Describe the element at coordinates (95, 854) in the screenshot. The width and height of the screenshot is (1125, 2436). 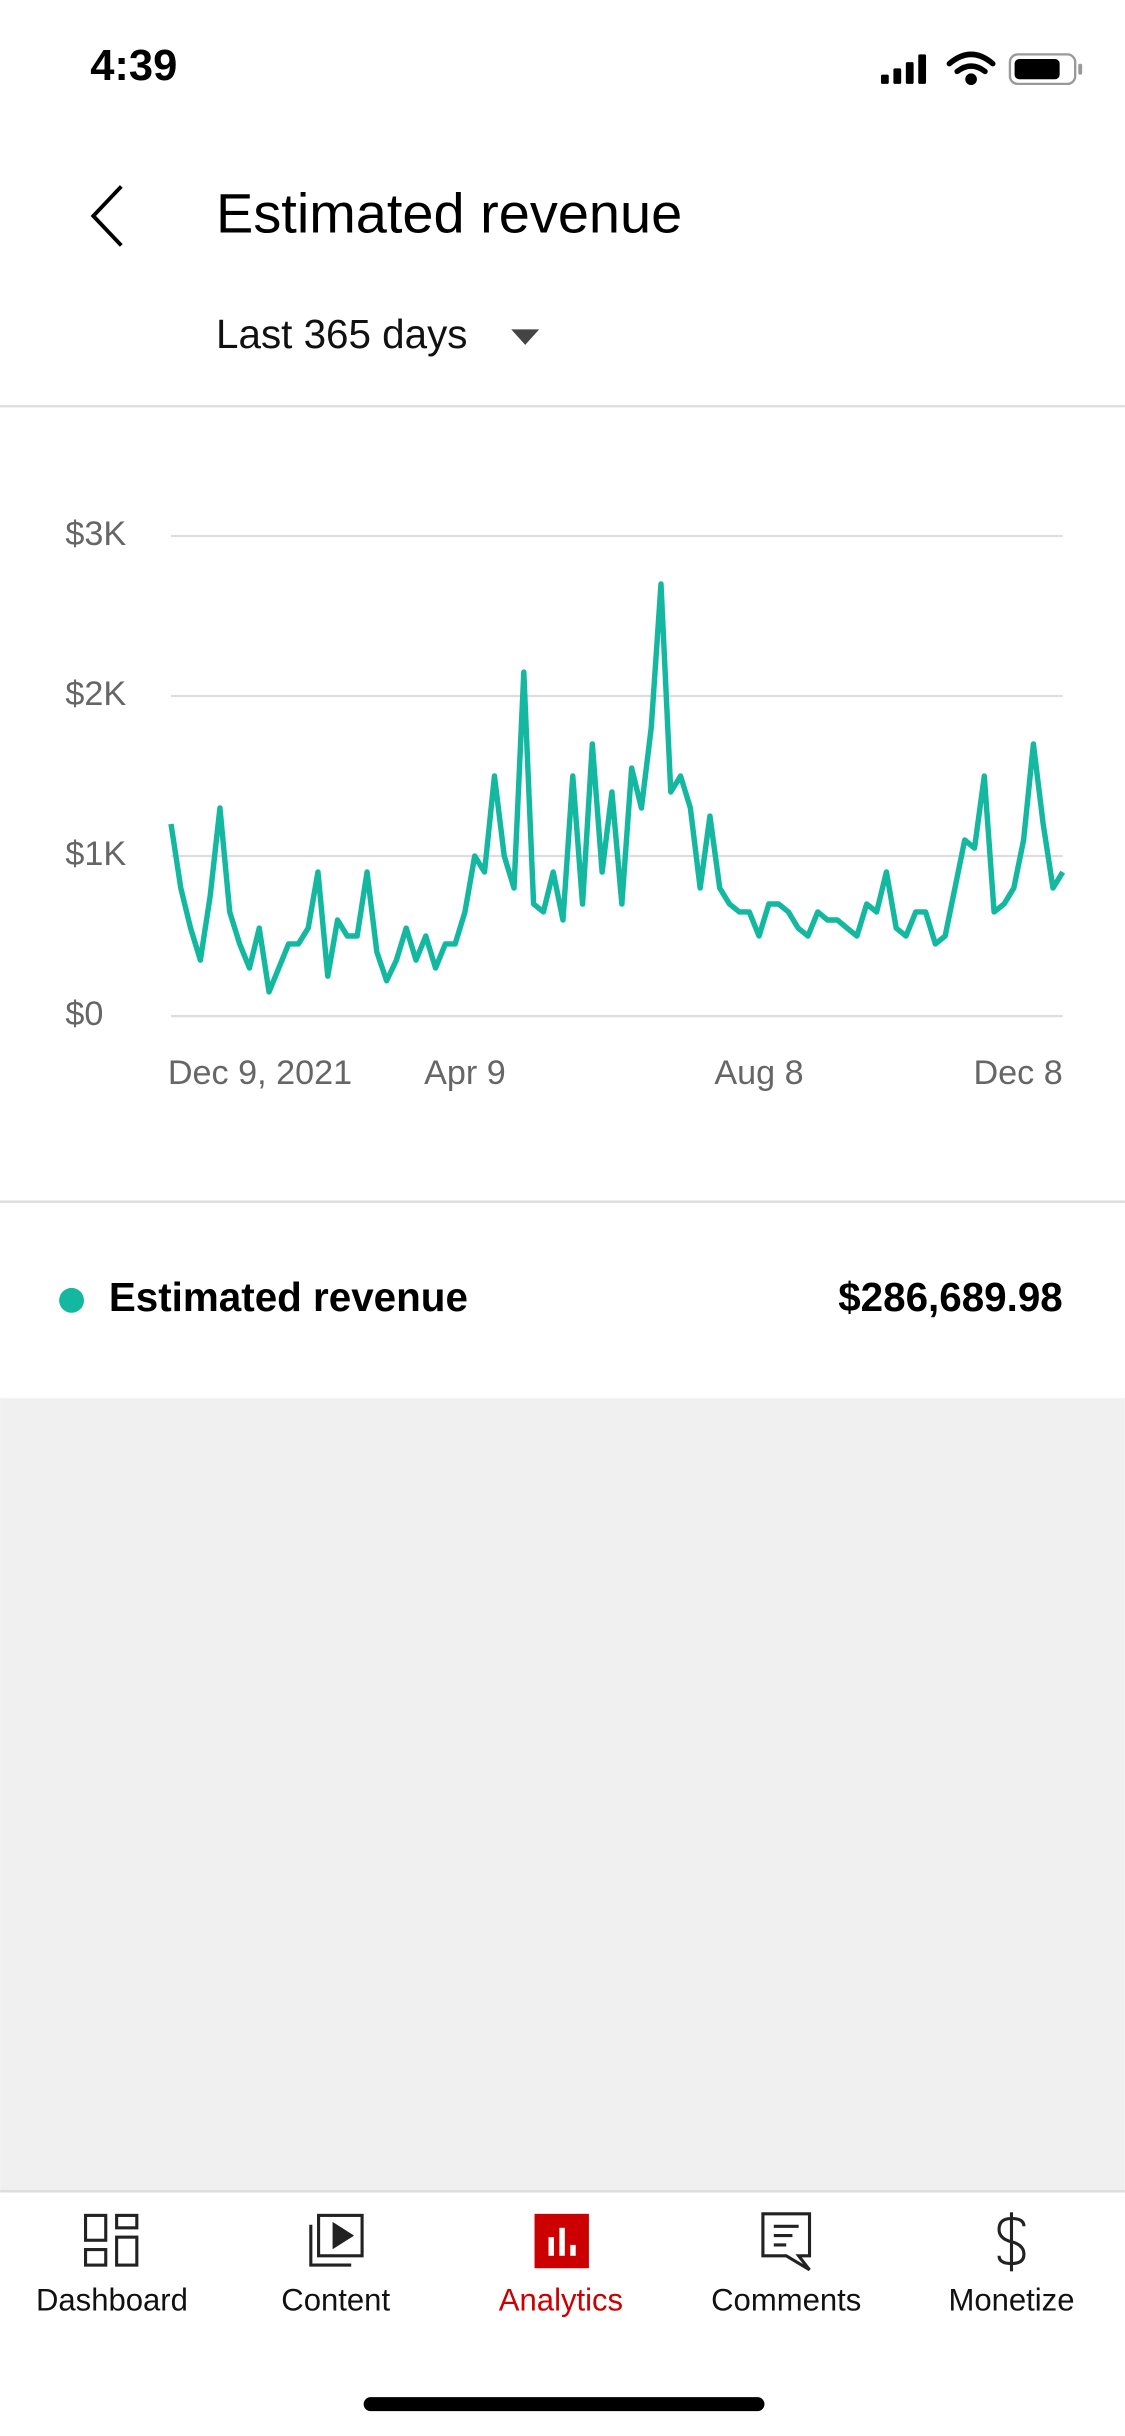
I see `y-tick-label: $1K` at that location.